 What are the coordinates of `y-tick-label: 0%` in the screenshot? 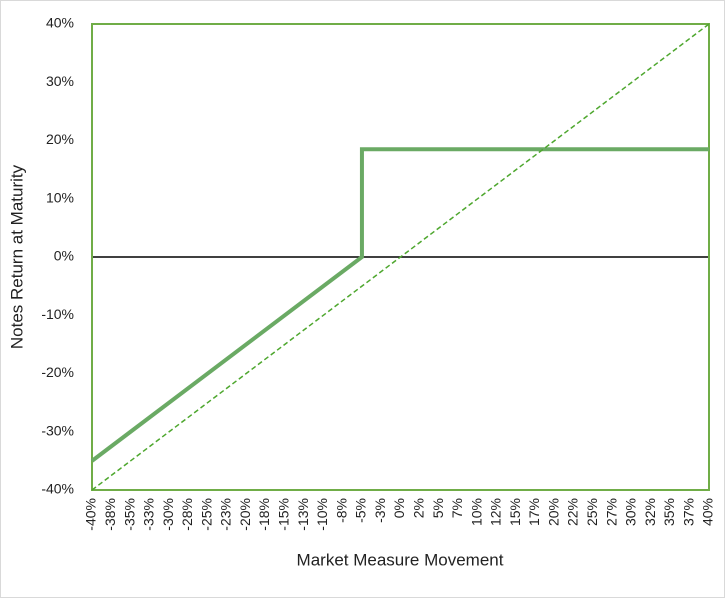 It's located at (64, 256).